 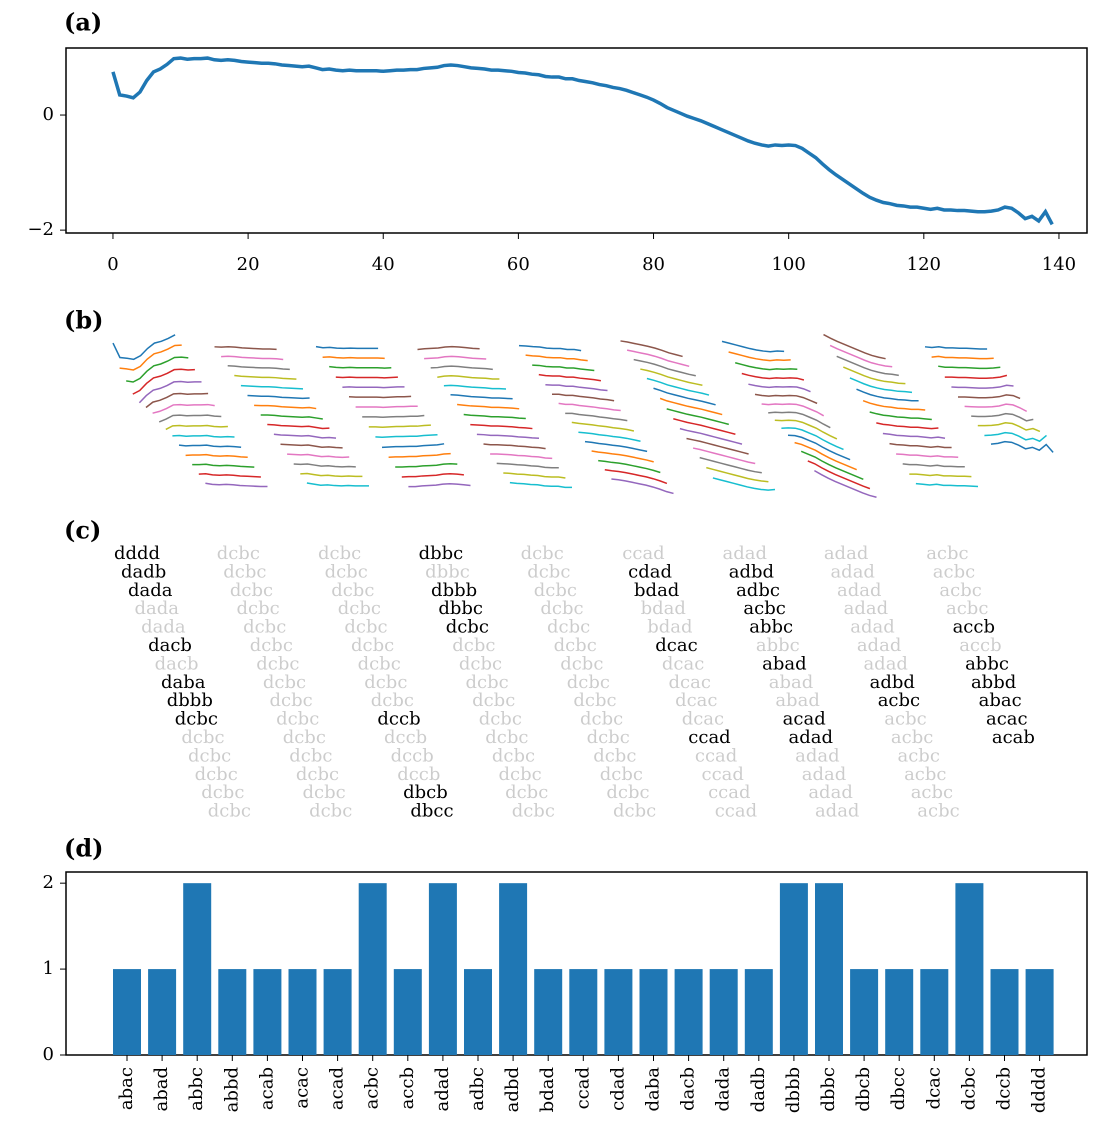 I want to click on x-tick-label: dbcc, so click(x=898, y=1088).